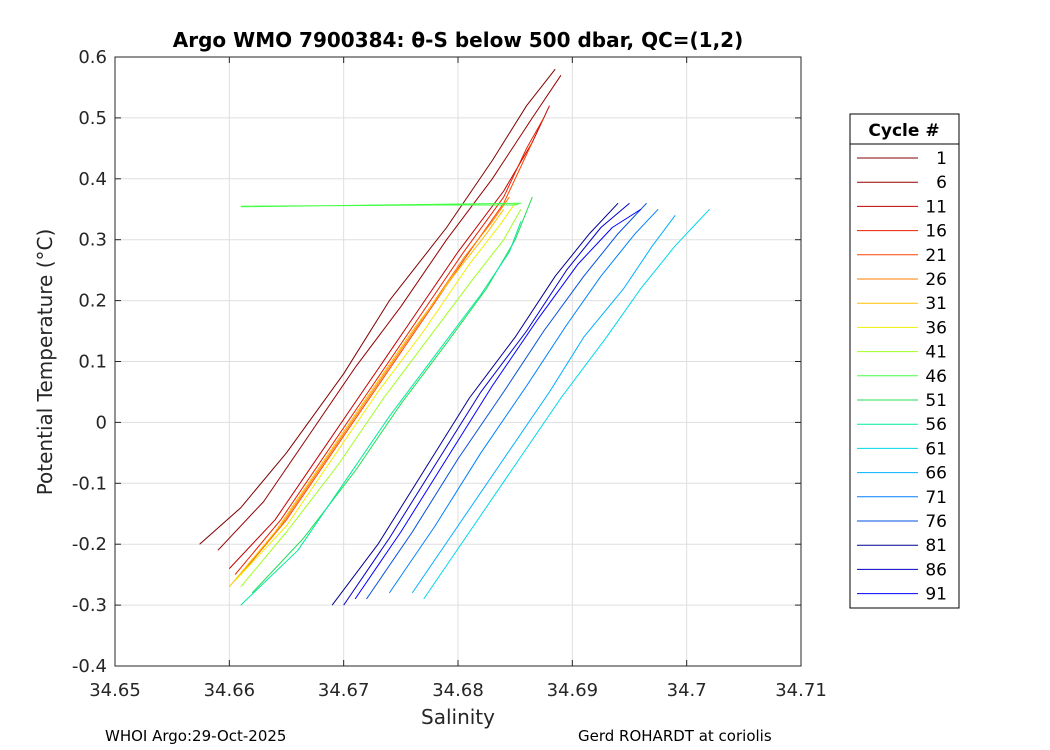 This screenshot has height=750, width=1050. Describe the element at coordinates (936, 498) in the screenshot. I see `legend-entry-label: 71` at that location.